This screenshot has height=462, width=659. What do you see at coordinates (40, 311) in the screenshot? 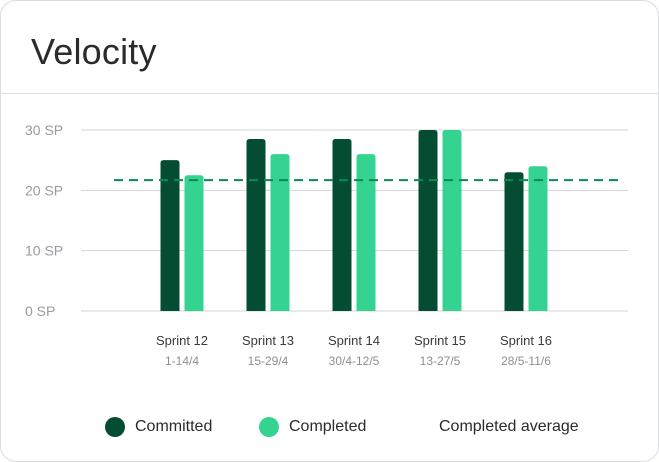
I see `y-tick-label: 0 SP` at bounding box center [40, 311].